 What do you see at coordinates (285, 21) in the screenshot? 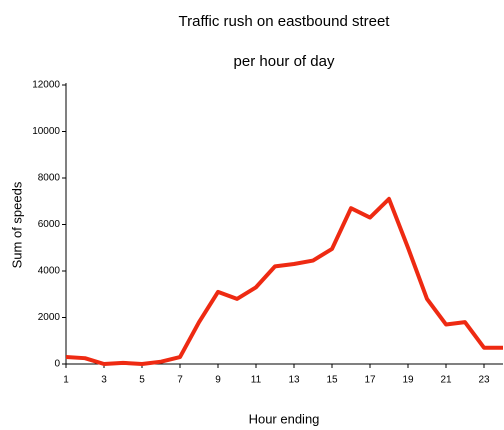
I see `chart-title: Traffic rush on eastbound street` at bounding box center [285, 21].